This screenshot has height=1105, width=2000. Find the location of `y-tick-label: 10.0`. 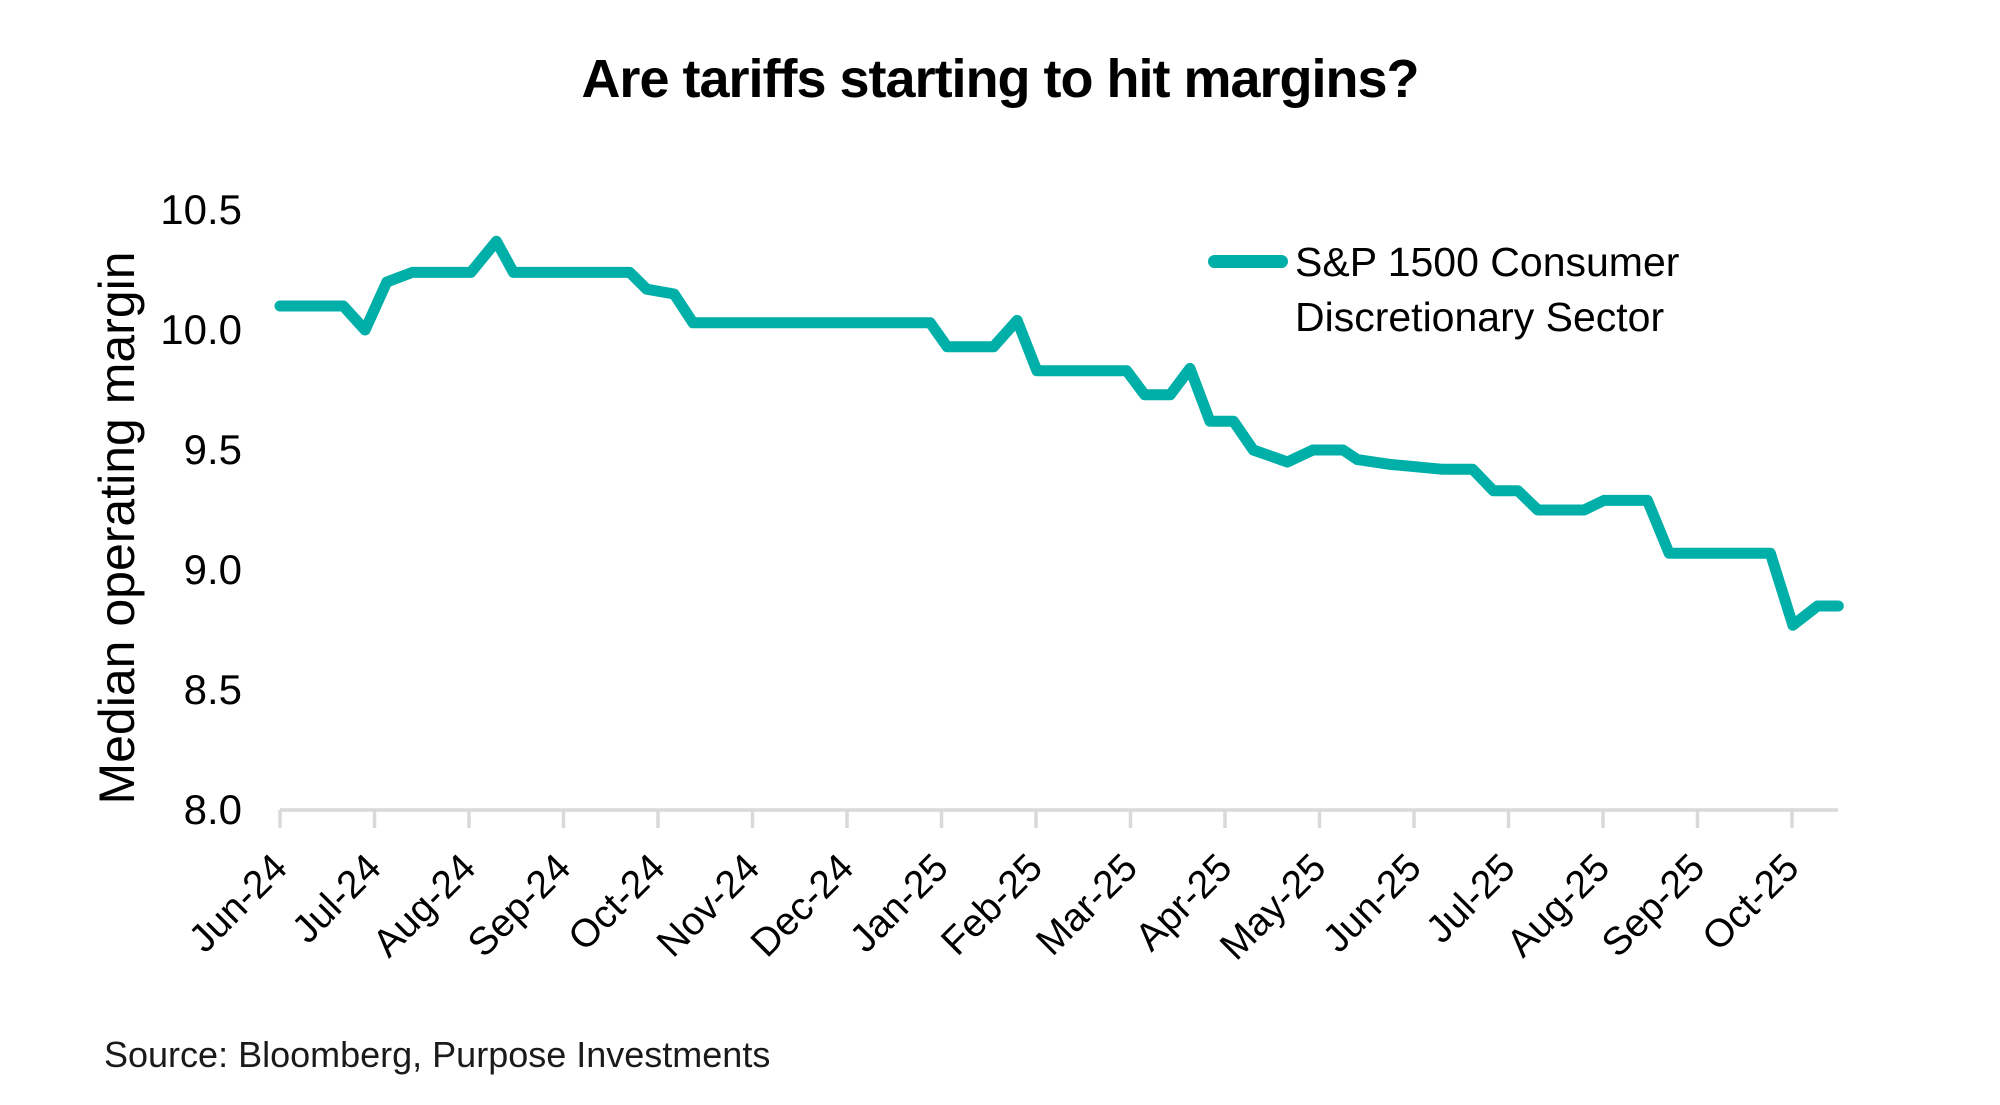

y-tick-label: 10.0 is located at coordinates (201, 329).